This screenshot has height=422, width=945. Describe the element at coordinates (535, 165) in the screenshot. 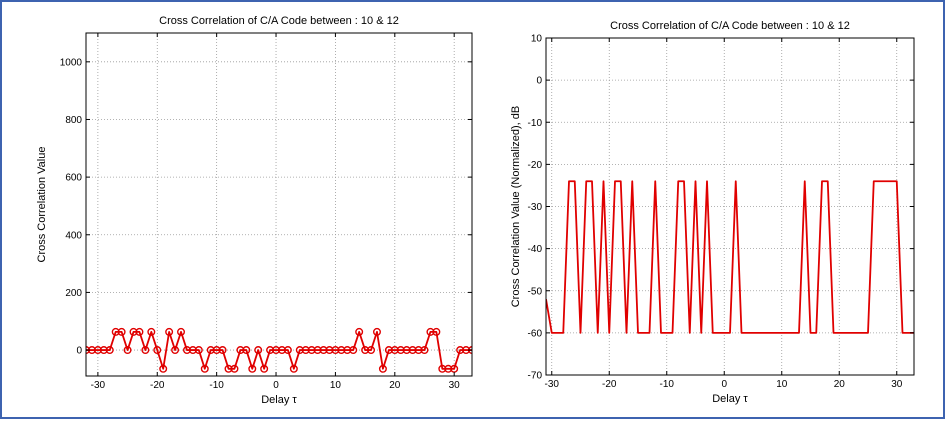

I see `y-tick-label: -20` at that location.